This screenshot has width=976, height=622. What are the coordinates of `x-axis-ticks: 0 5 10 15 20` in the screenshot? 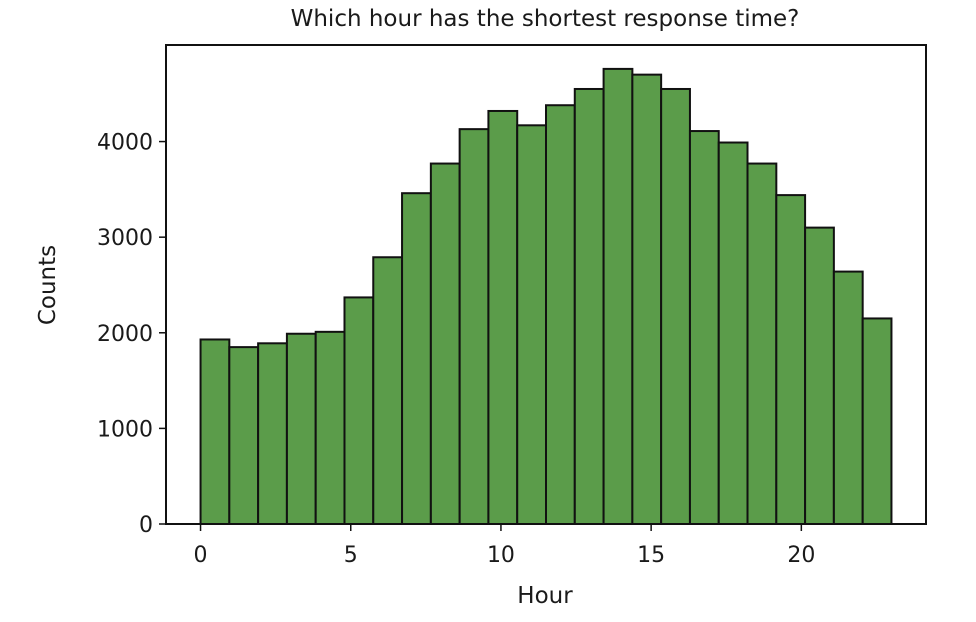 It's located at (504, 546).